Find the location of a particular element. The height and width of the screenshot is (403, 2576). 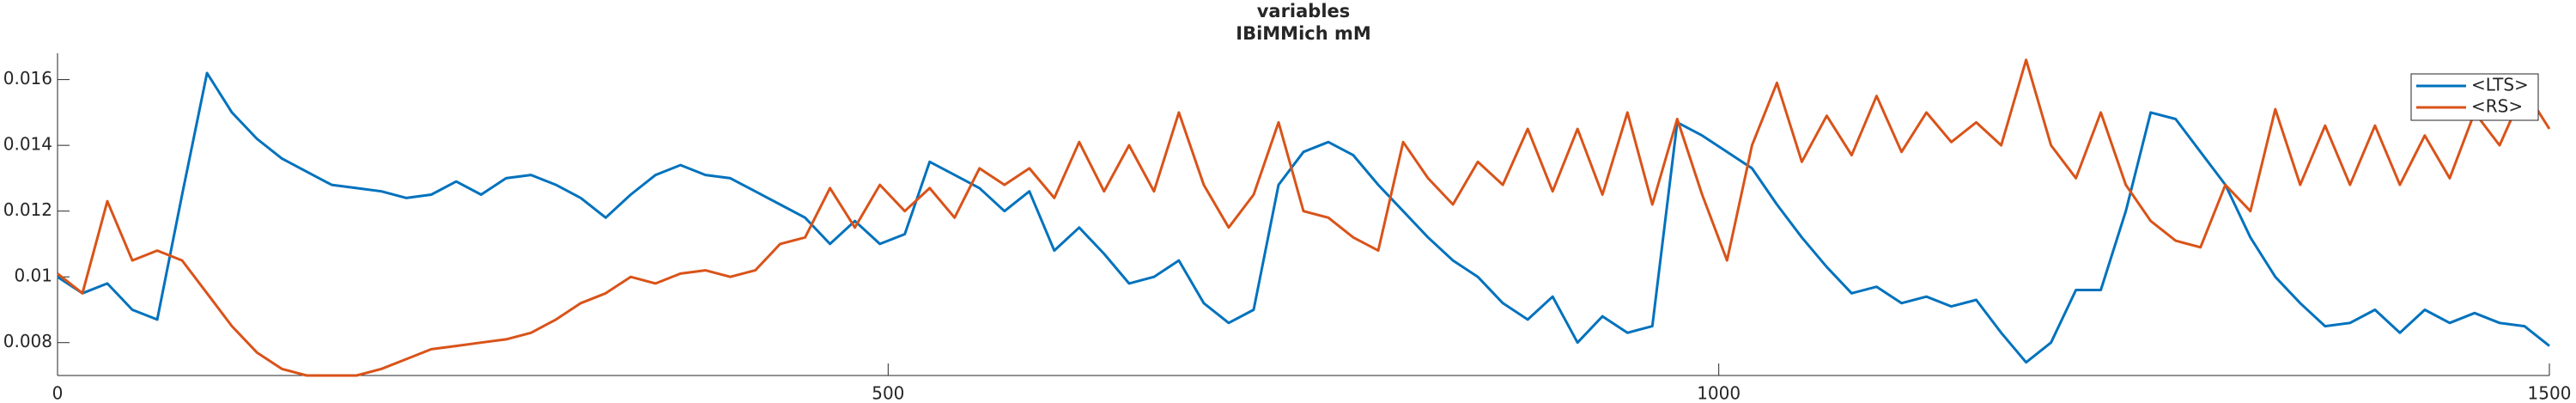

y-tick-label: 0.014 is located at coordinates (28, 144).